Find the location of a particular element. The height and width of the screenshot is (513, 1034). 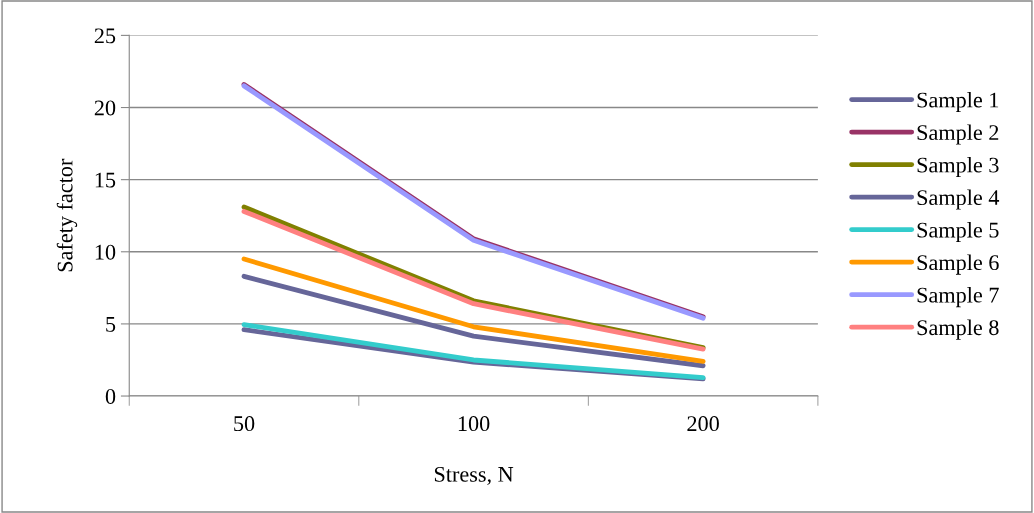

legend-label: Sample 7 is located at coordinates (958, 297).